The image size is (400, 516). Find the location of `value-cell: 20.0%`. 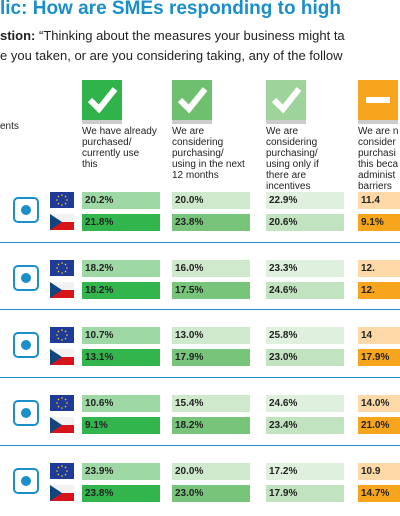

value-cell: 20.0% is located at coordinates (211, 471).